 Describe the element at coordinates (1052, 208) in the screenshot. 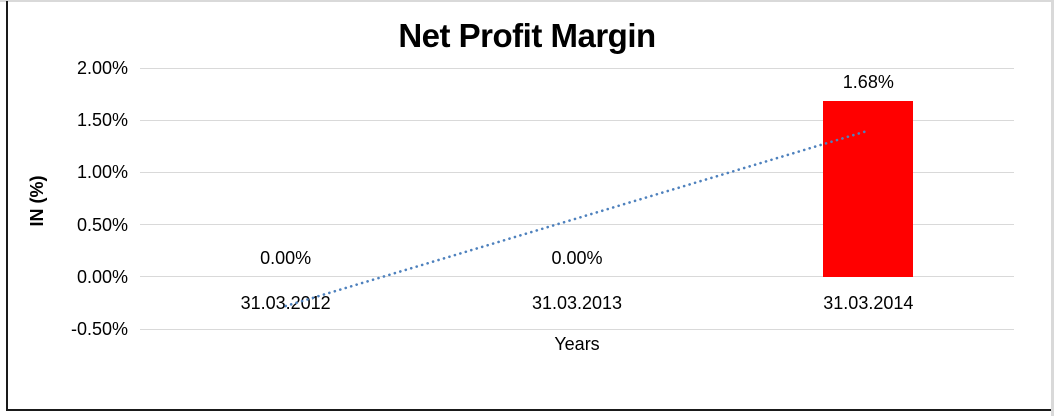

I see `frame-right-border` at that location.